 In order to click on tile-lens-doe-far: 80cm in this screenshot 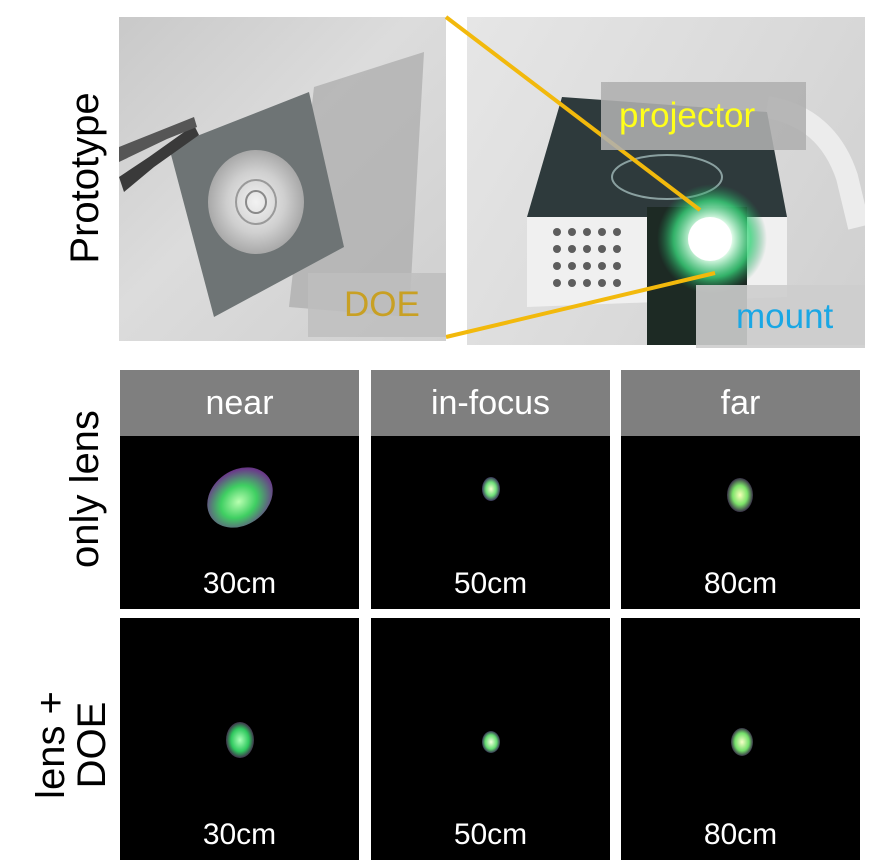, I will do `click(740, 739)`.